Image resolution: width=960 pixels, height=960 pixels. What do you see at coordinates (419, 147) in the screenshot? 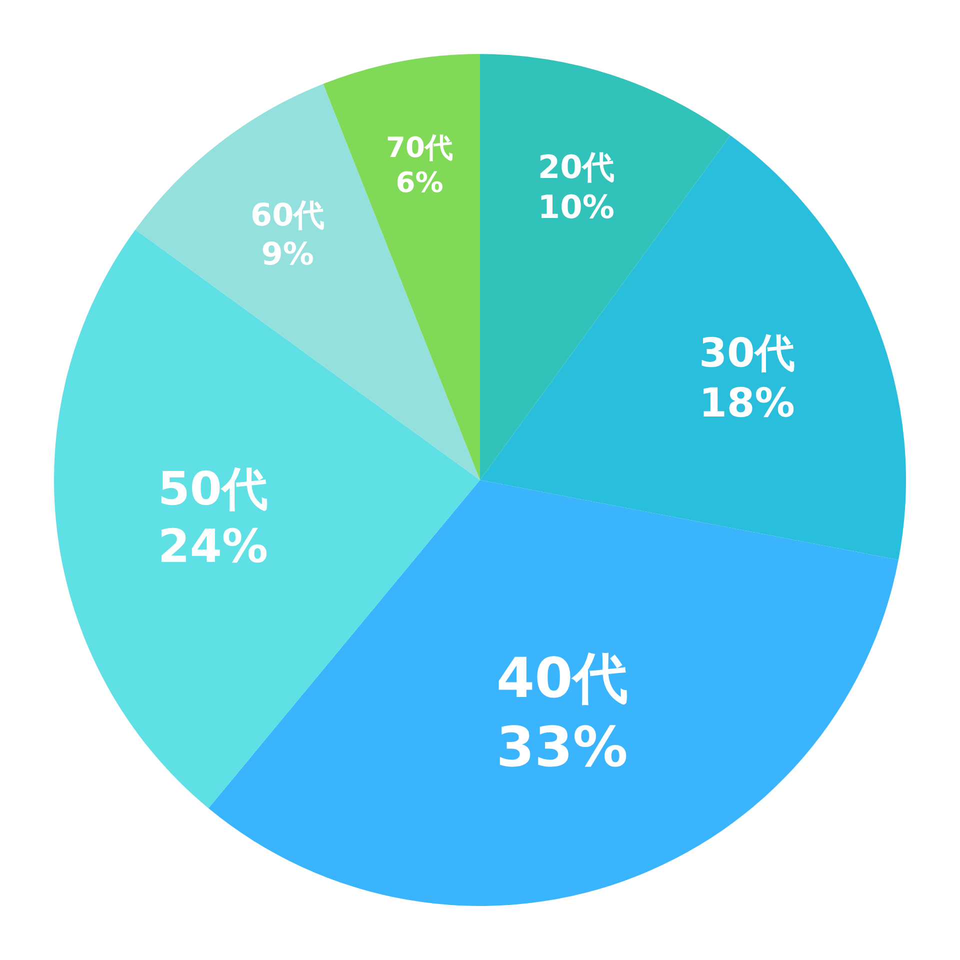
I see `slice-label: 70代` at bounding box center [419, 147].